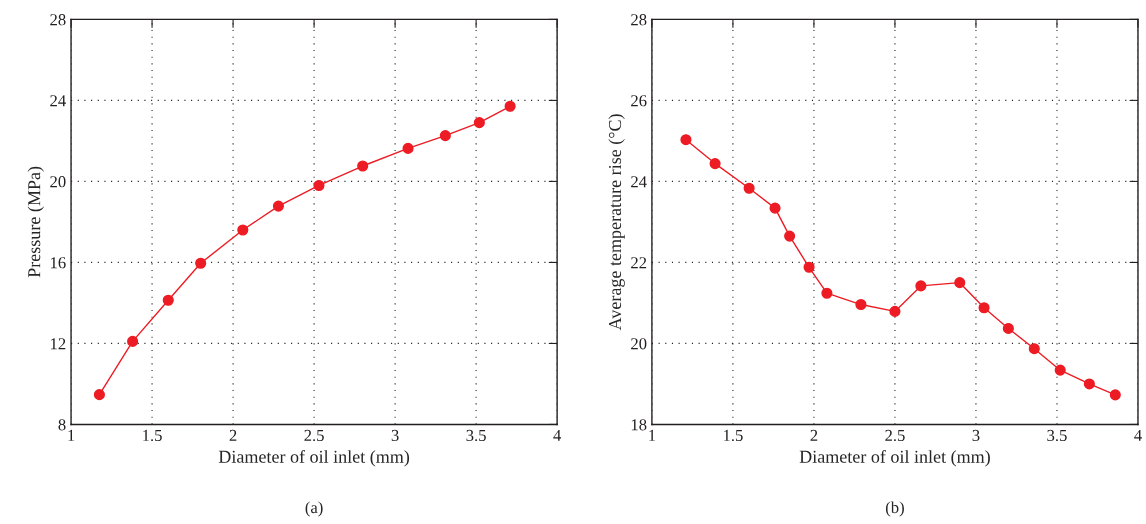 Image resolution: width=1146 pixels, height=524 pixels. What do you see at coordinates (639, 263) in the screenshot?
I see `y-tick-label: 22` at bounding box center [639, 263].